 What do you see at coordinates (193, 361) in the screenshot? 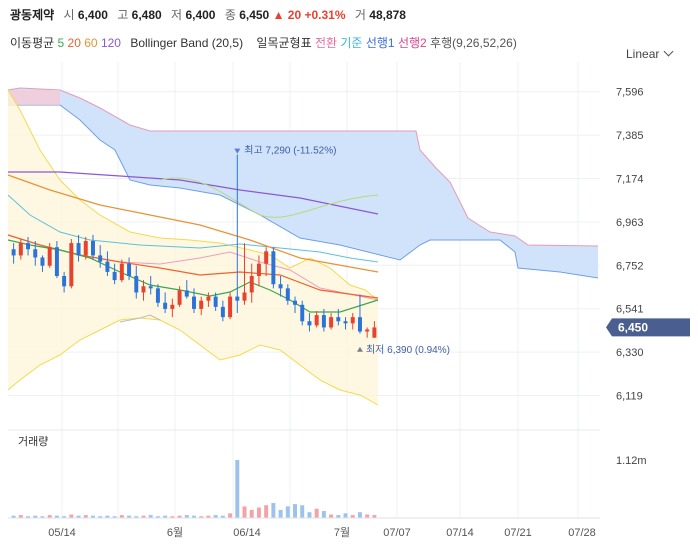
I see `bollinger-lower` at bounding box center [193, 361].